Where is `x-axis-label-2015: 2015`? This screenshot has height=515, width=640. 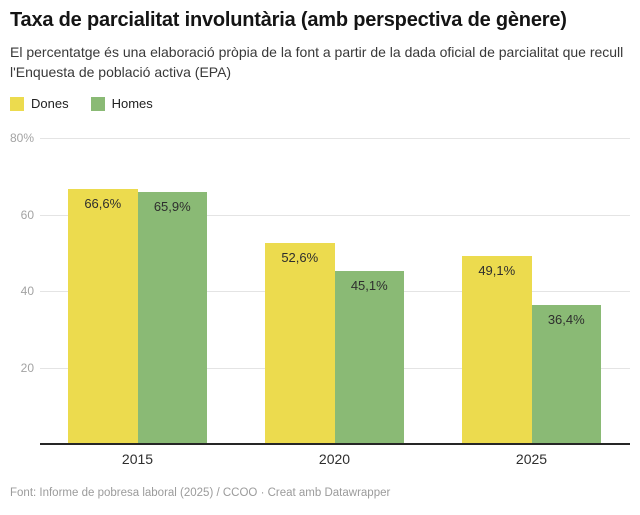 x-axis-label-2015: 2015 is located at coordinates (137, 459).